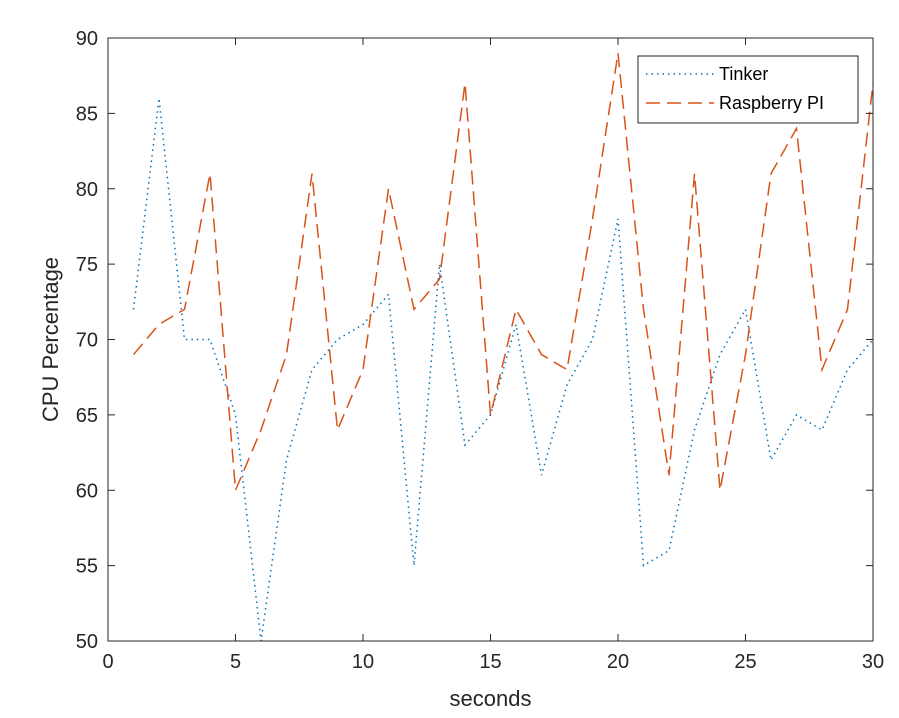  What do you see at coordinates (87, 190) in the screenshot?
I see `y-tick-label: 80` at bounding box center [87, 190].